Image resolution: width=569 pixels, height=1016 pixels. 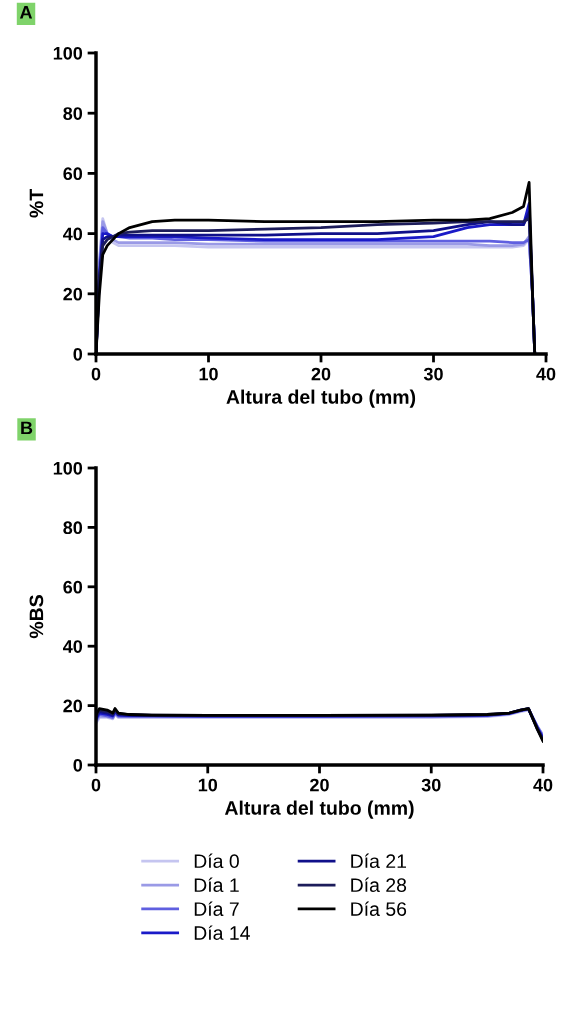 I want to click on text: A, so click(x=26, y=12).